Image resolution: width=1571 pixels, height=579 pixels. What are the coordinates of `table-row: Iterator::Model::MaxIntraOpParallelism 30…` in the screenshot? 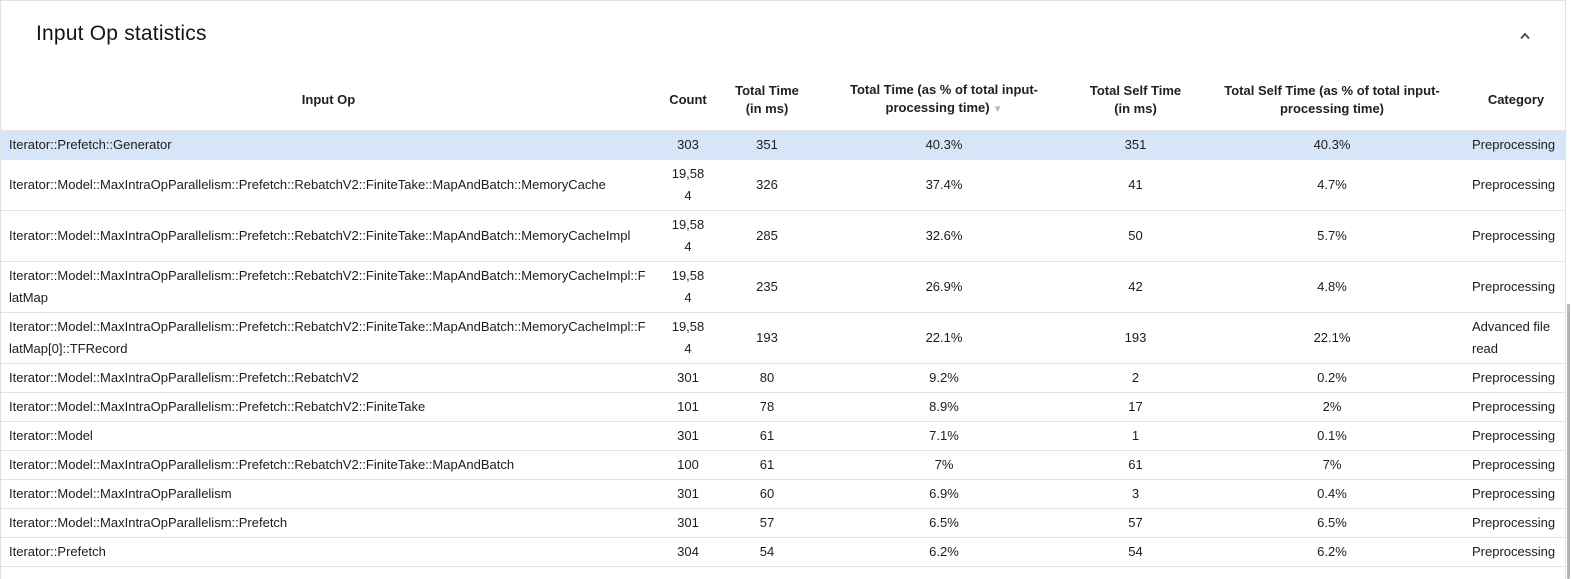 It's located at (783, 494).